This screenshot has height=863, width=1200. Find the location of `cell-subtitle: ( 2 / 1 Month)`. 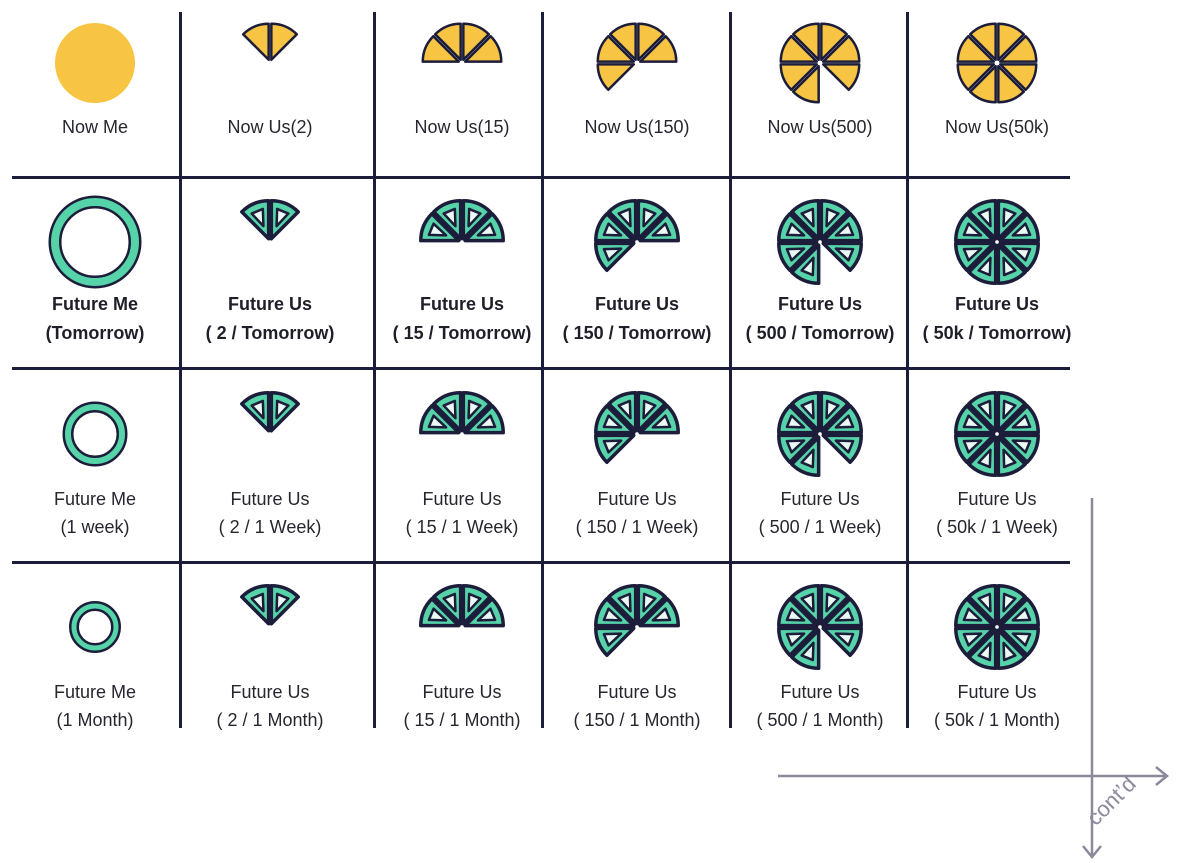

cell-subtitle: ( 2 / 1 Month) is located at coordinates (270, 720).